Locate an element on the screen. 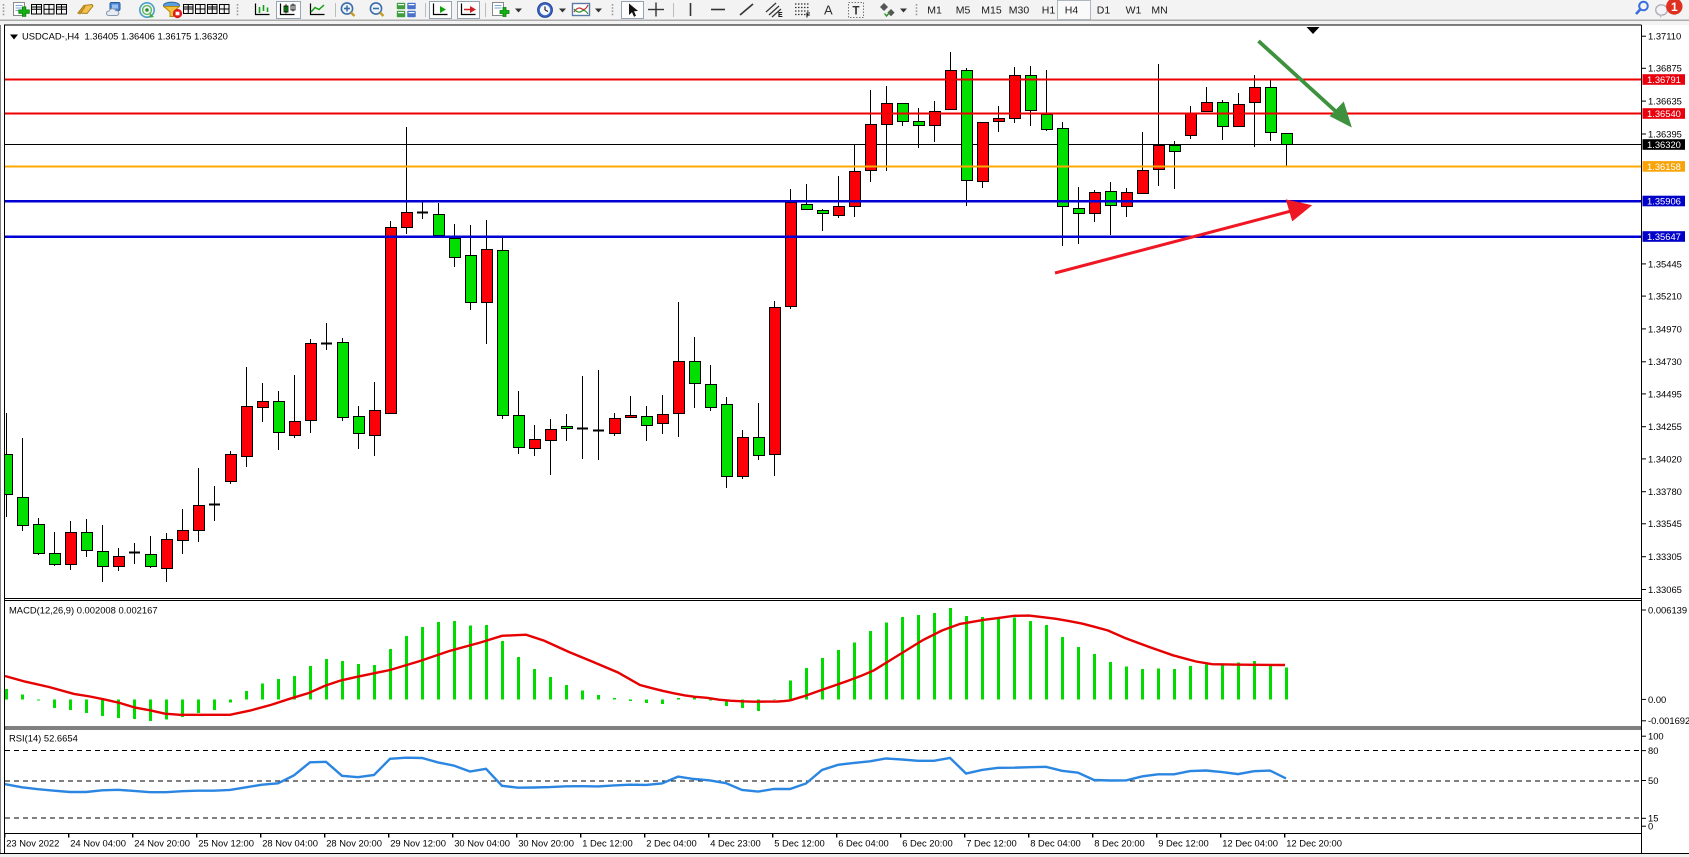  svg-text: 1.33545 is located at coordinates (1665, 523).